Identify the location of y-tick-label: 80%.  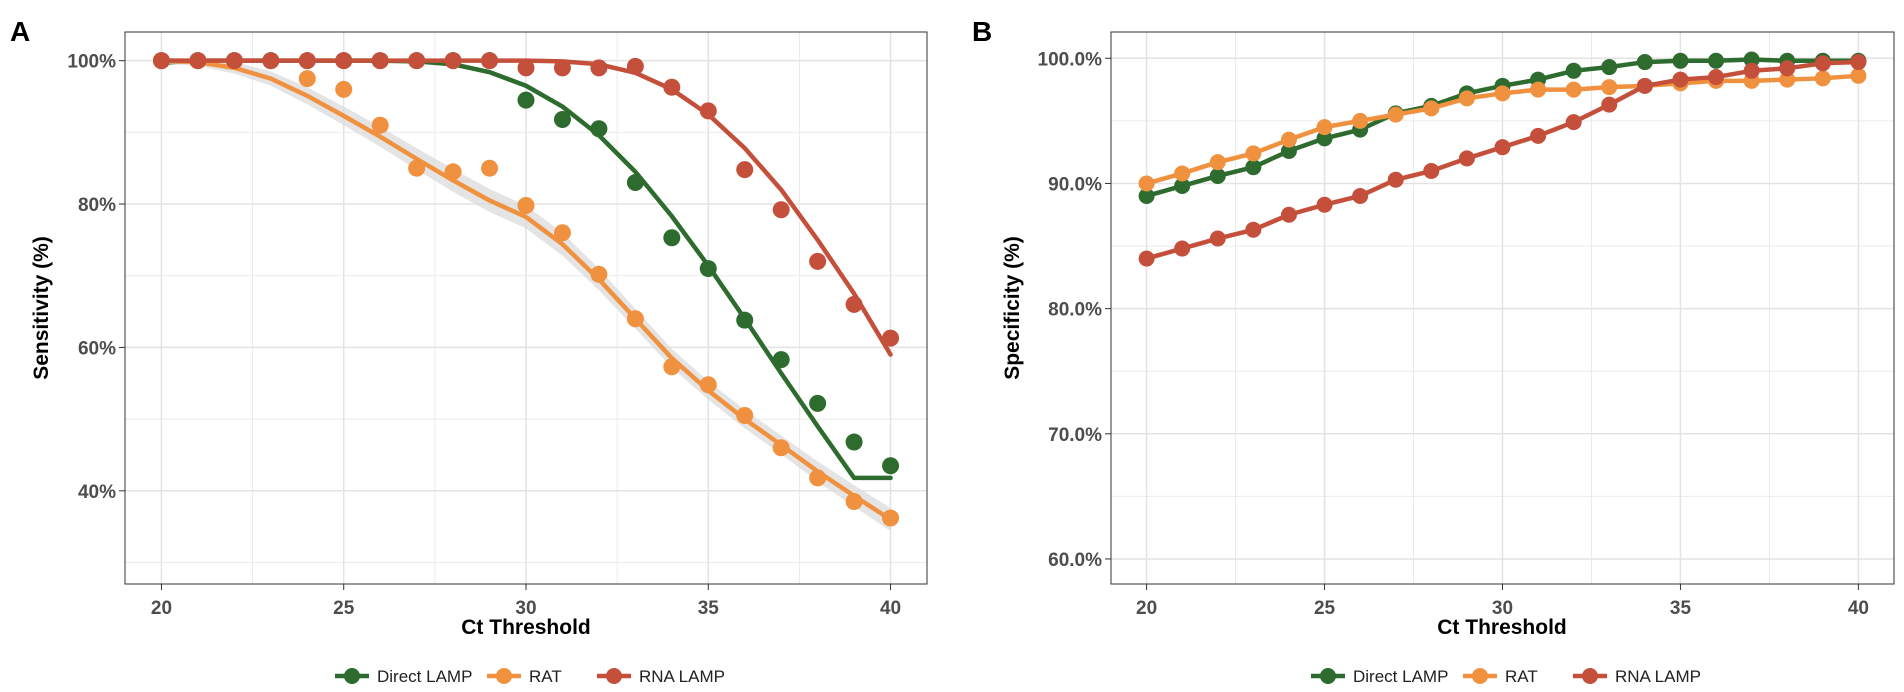
(97, 205).